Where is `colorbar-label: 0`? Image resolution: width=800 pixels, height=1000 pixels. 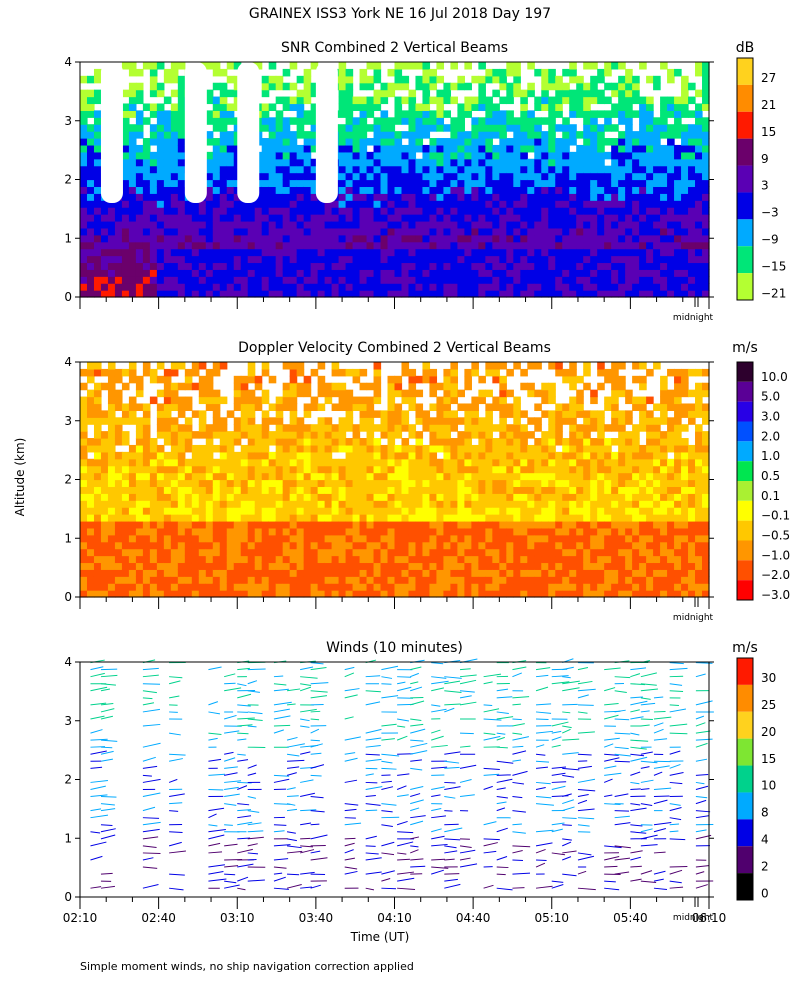 colorbar-label: 0 is located at coordinates (765, 893).